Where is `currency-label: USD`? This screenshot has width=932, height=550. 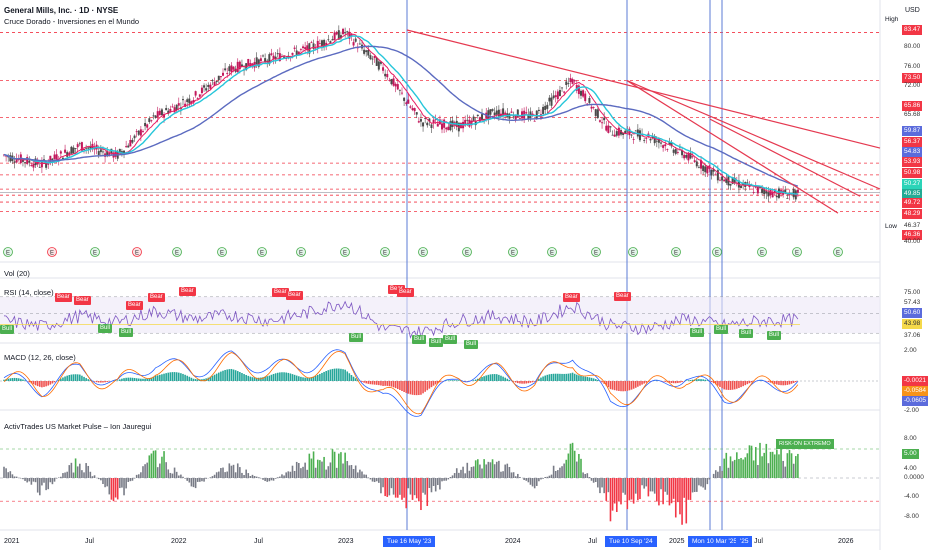
currency-label: USD is located at coordinates (912, 10).